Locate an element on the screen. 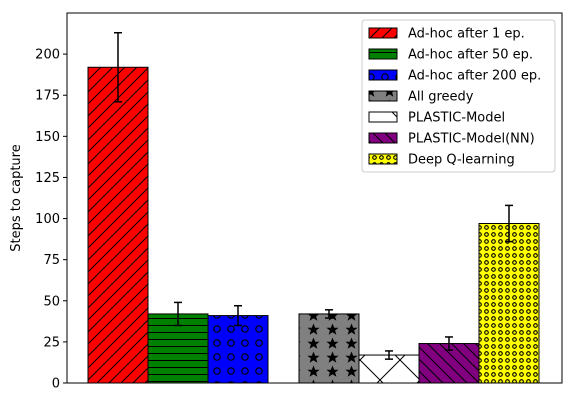 The width and height of the screenshot is (575, 401). y-tick-label: 100 is located at coordinates (47, 219).